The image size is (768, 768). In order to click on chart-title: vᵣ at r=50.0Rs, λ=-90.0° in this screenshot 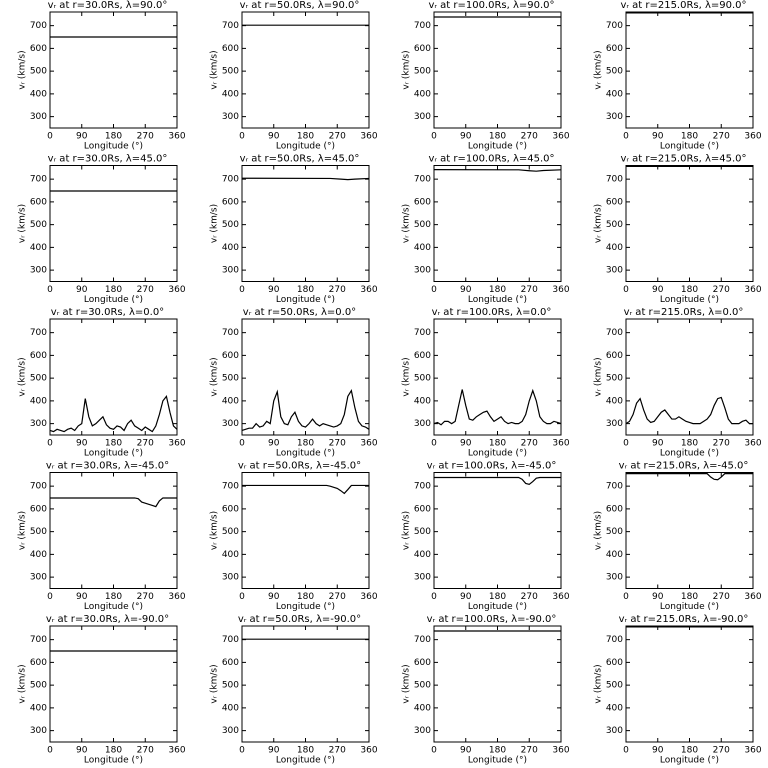, I will do `click(299, 619)`.